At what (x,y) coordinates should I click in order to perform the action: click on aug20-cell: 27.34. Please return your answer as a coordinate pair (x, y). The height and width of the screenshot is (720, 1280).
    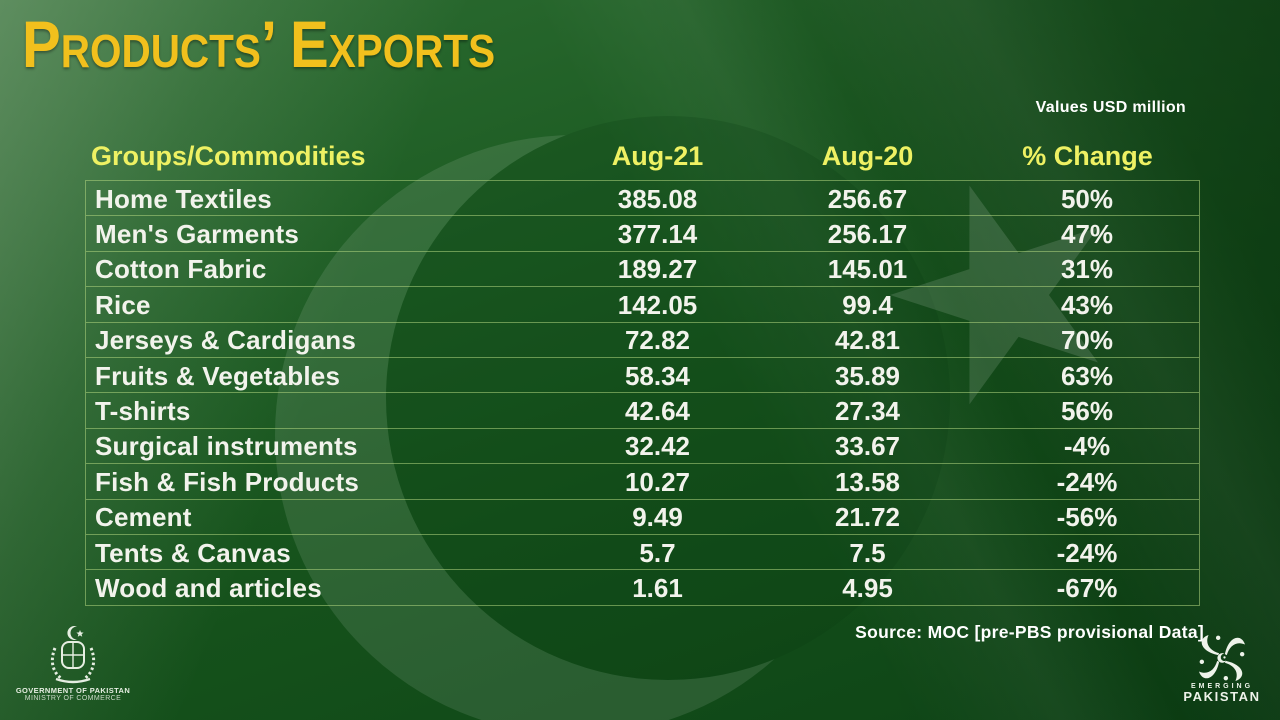
    Looking at the image, I should click on (867, 411).